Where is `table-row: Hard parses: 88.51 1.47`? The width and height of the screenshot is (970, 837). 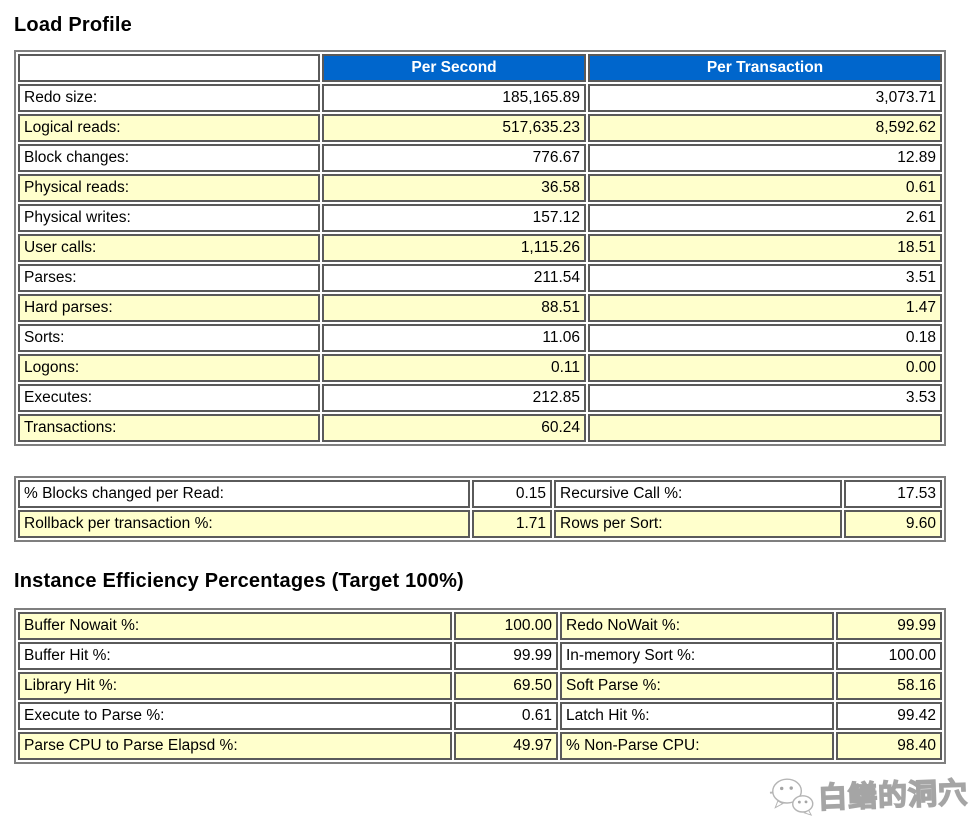 table-row: Hard parses: 88.51 1.47 is located at coordinates (480, 308).